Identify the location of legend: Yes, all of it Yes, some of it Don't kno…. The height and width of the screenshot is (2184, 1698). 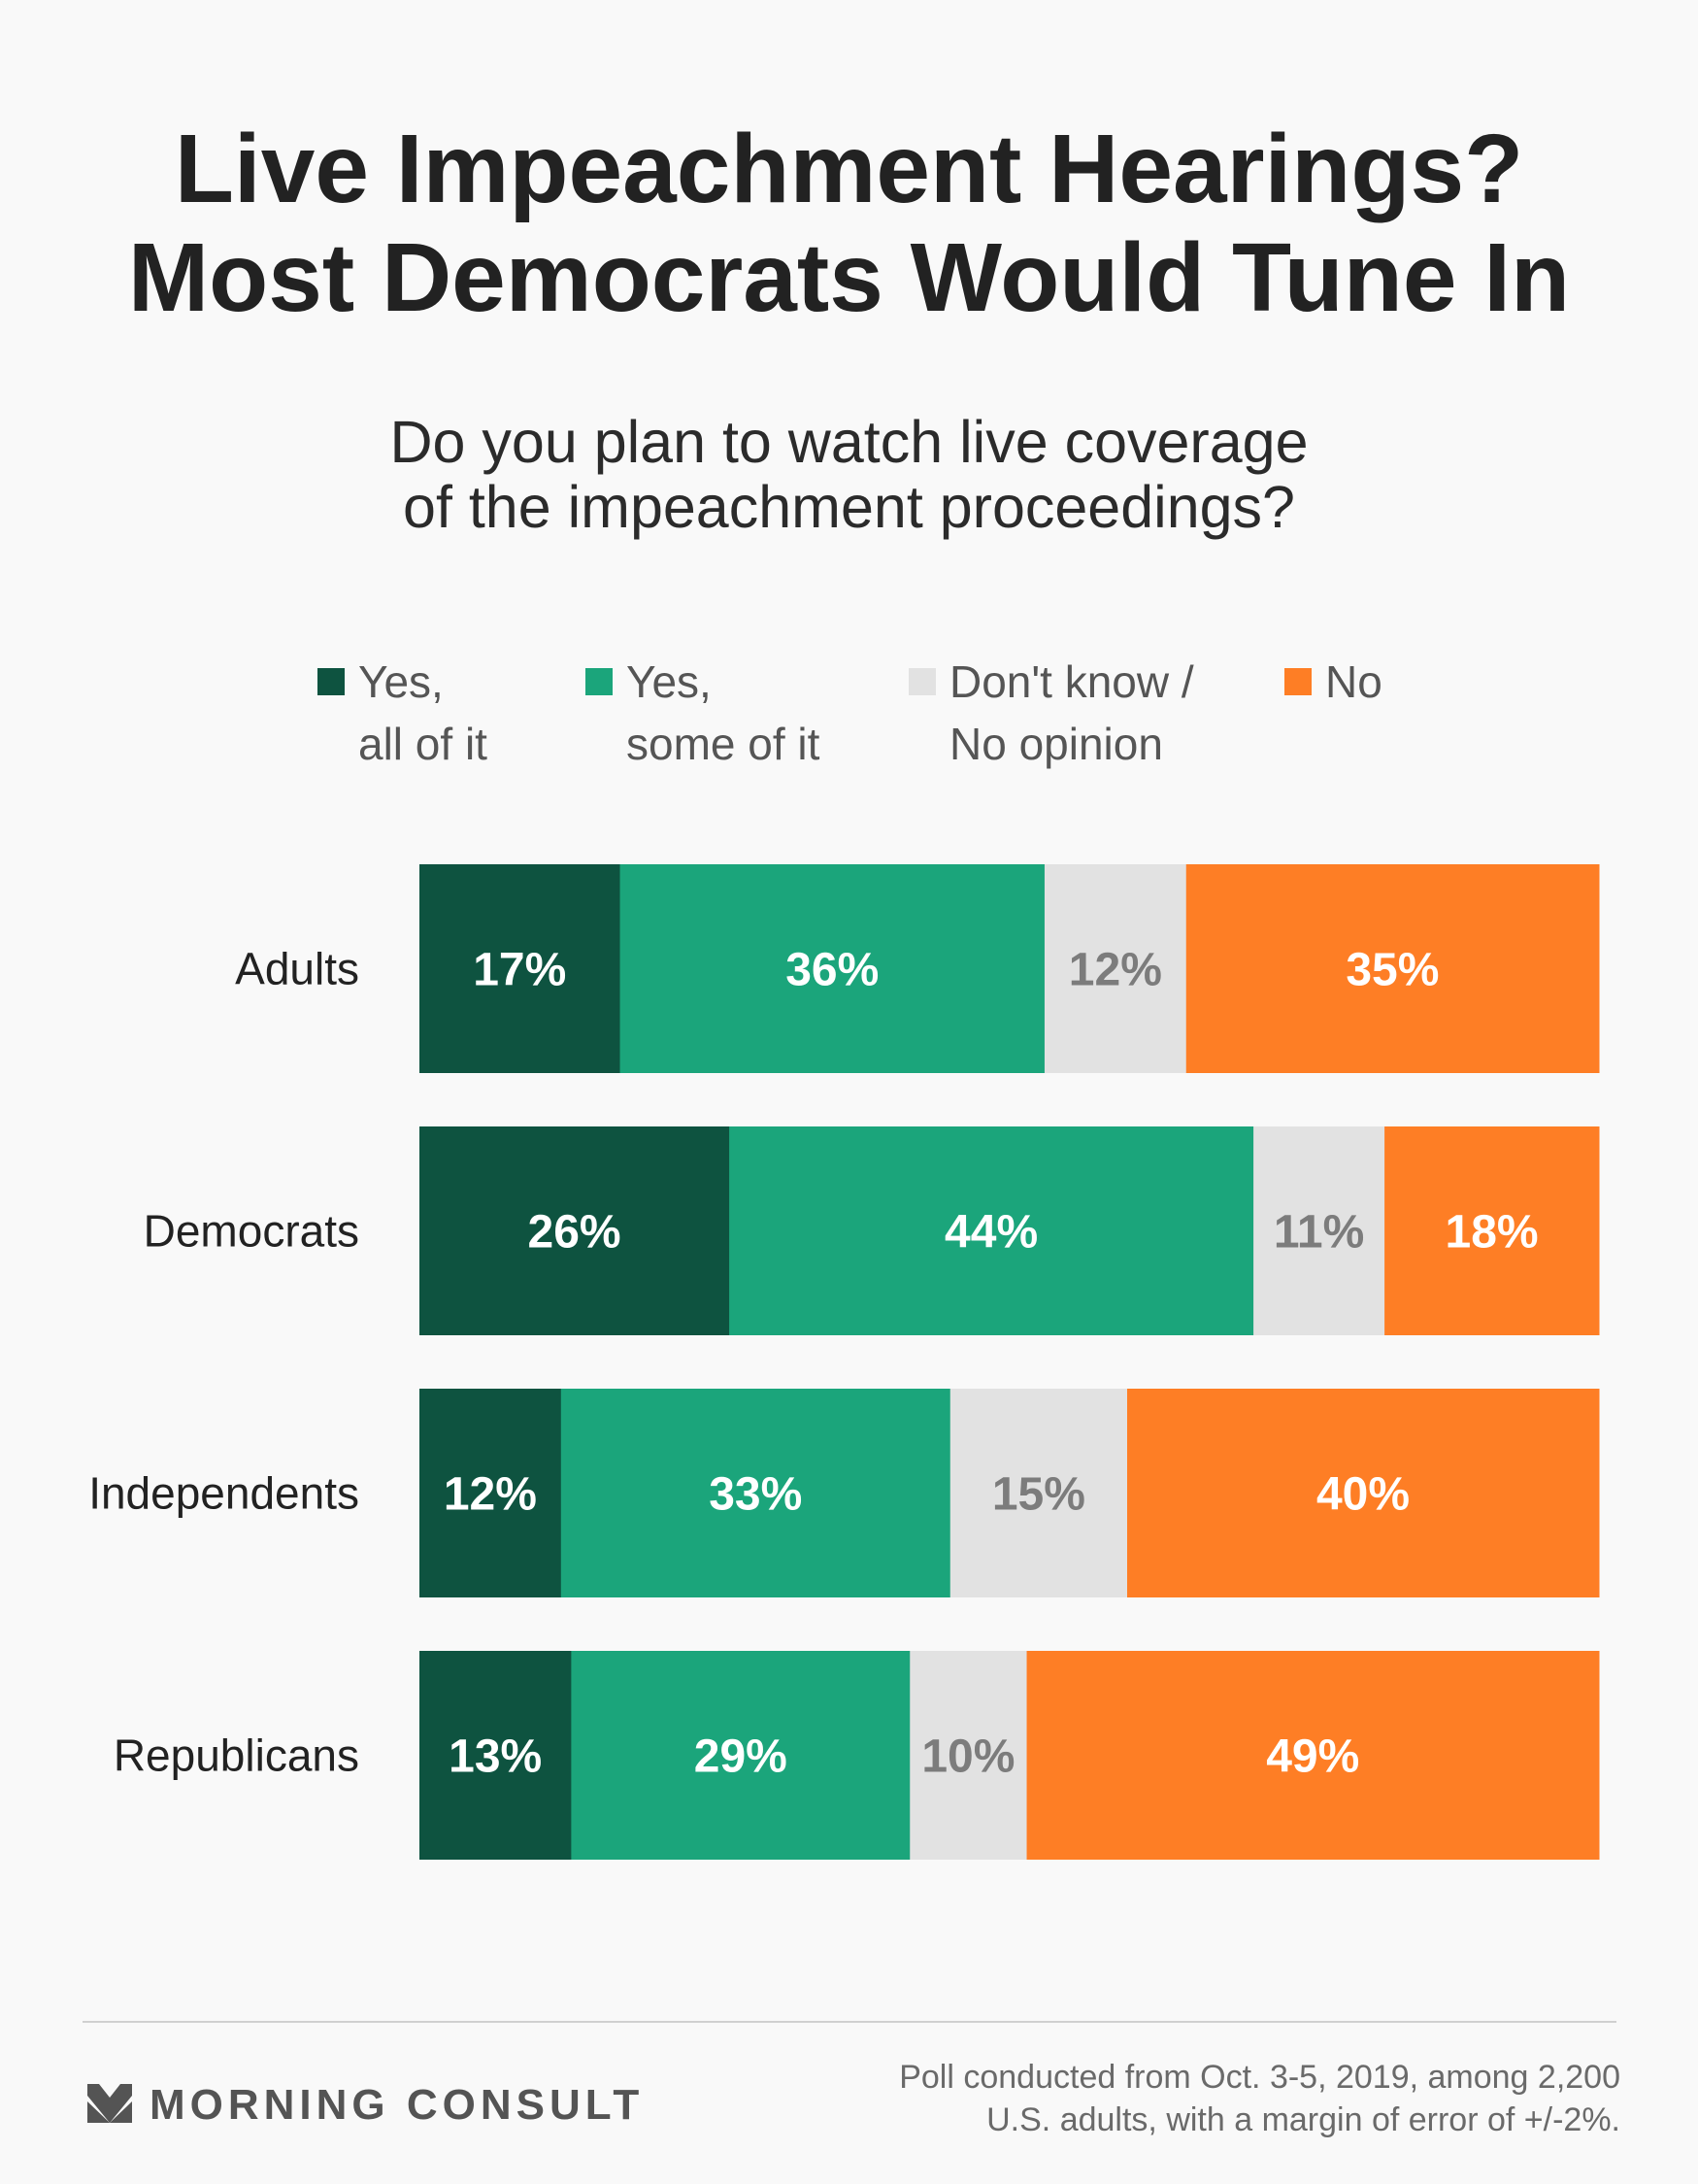
(849, 719).